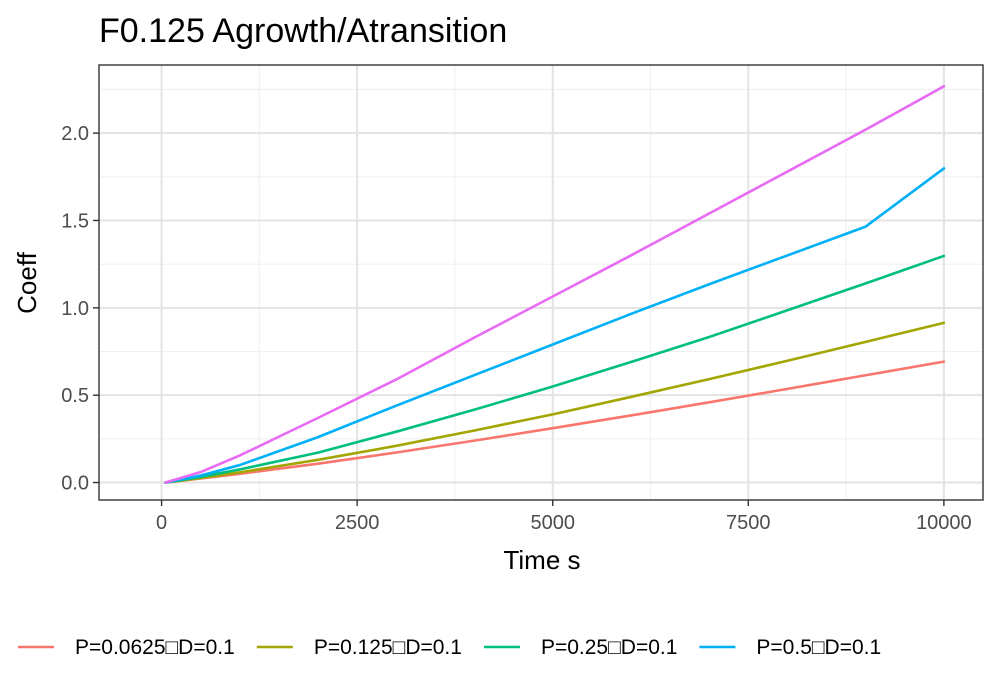  I want to click on x-tick-label: 2500, so click(357, 523).